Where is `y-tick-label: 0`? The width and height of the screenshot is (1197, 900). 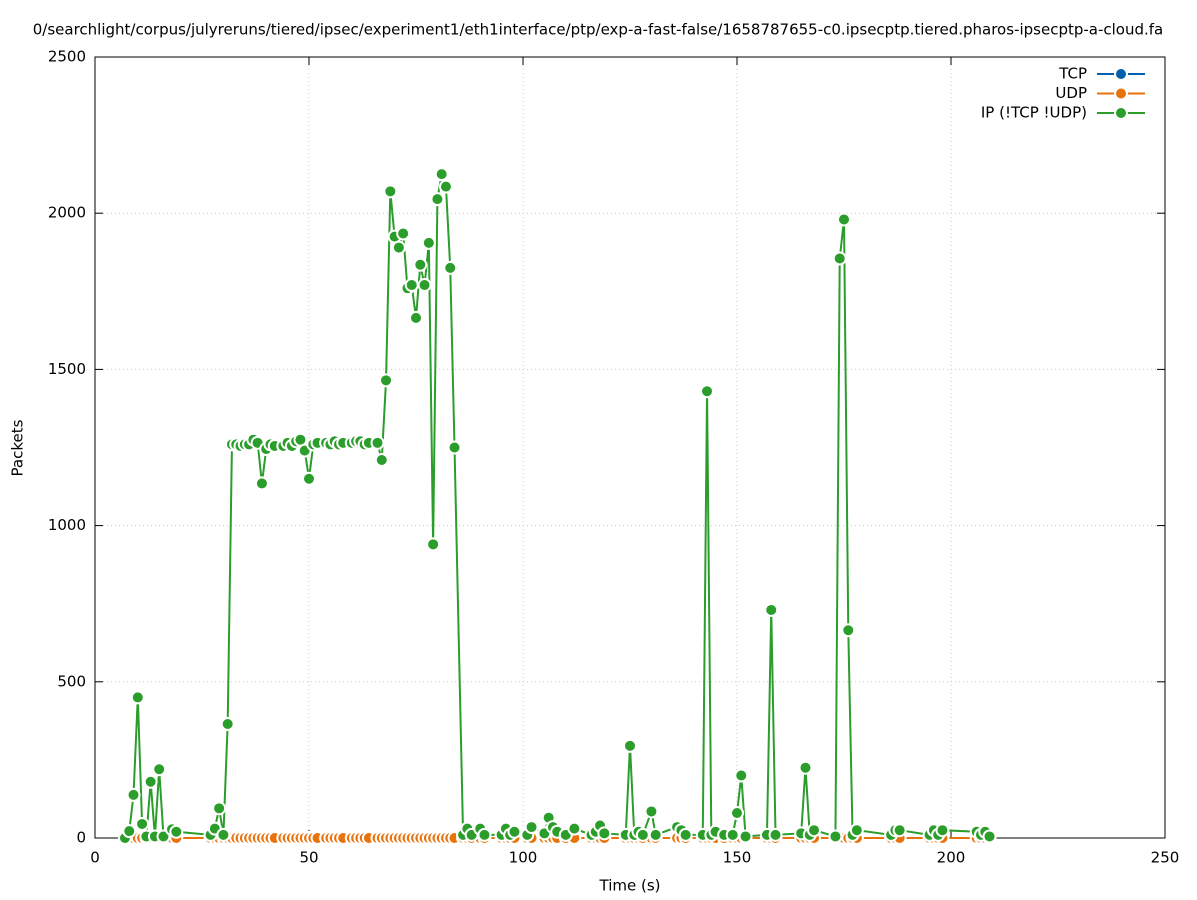 y-tick-label: 0 is located at coordinates (81, 838).